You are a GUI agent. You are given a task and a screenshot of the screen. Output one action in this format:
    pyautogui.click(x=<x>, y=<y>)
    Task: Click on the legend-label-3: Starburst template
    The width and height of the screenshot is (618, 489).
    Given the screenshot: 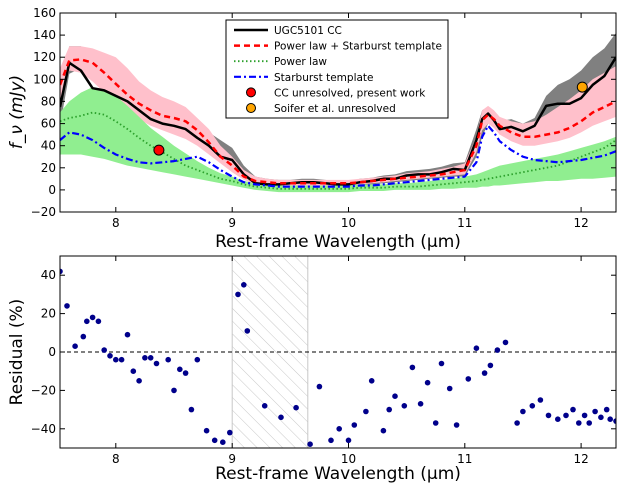 What is the action you would take?
    pyautogui.click(x=324, y=78)
    